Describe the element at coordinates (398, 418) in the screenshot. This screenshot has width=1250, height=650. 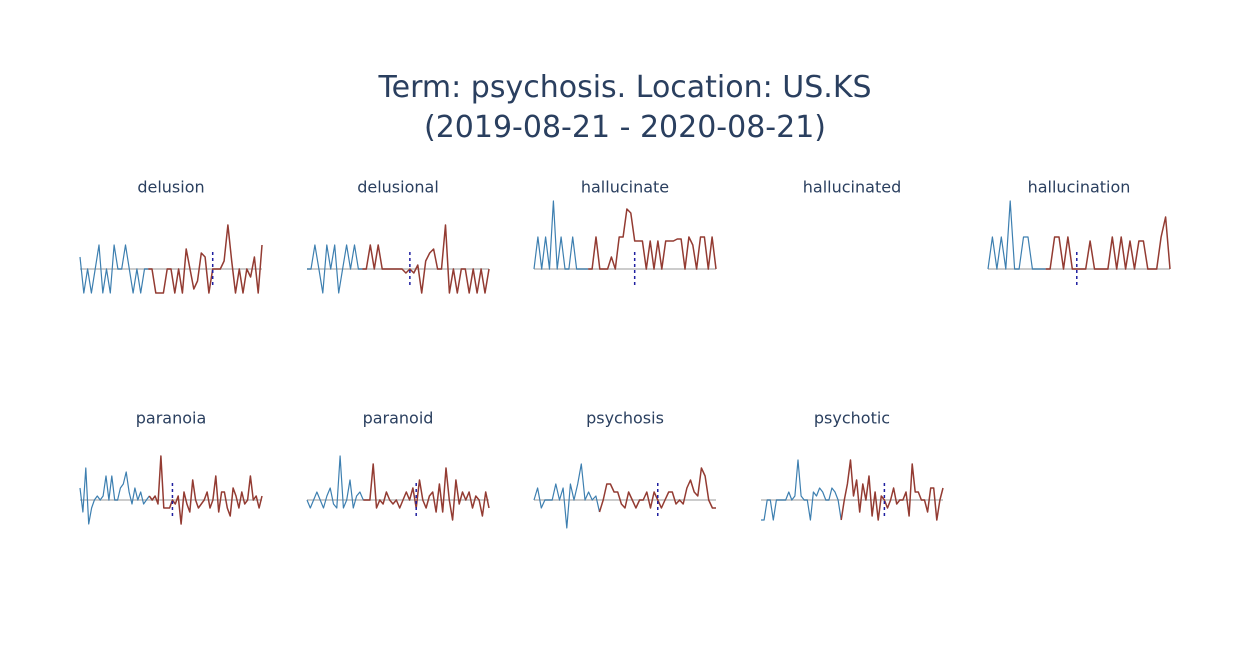
I see `panel-title-paranoid: paranoid` at that location.